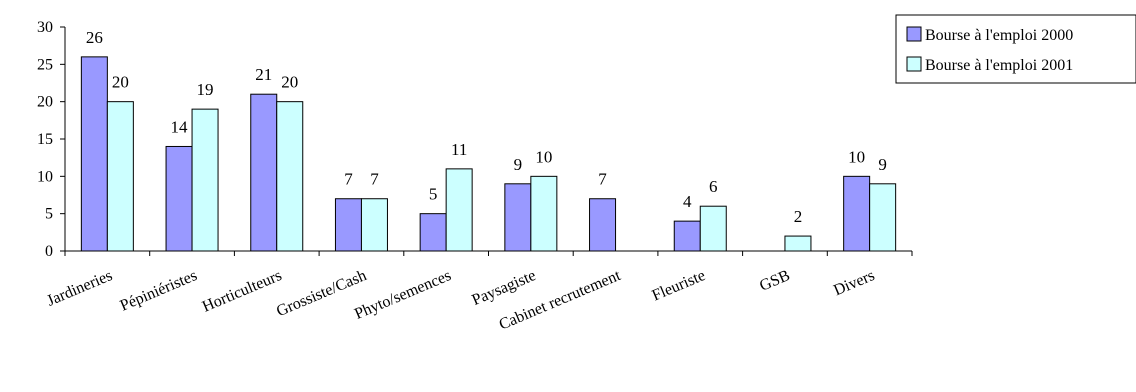 The width and height of the screenshot is (1136, 392). What do you see at coordinates (45, 64) in the screenshot?
I see `y-tick-label: 25` at bounding box center [45, 64].